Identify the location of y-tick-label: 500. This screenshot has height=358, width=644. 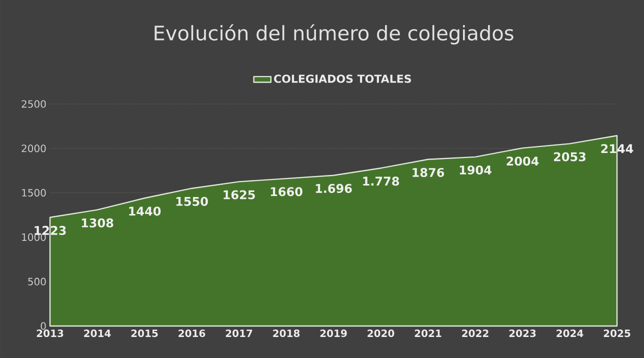
(37, 282).